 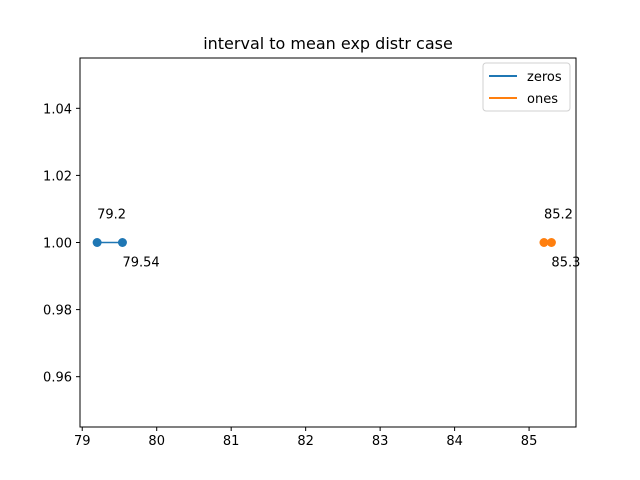 What do you see at coordinates (526, 87) in the screenshot?
I see `legend: zeros ones` at bounding box center [526, 87].